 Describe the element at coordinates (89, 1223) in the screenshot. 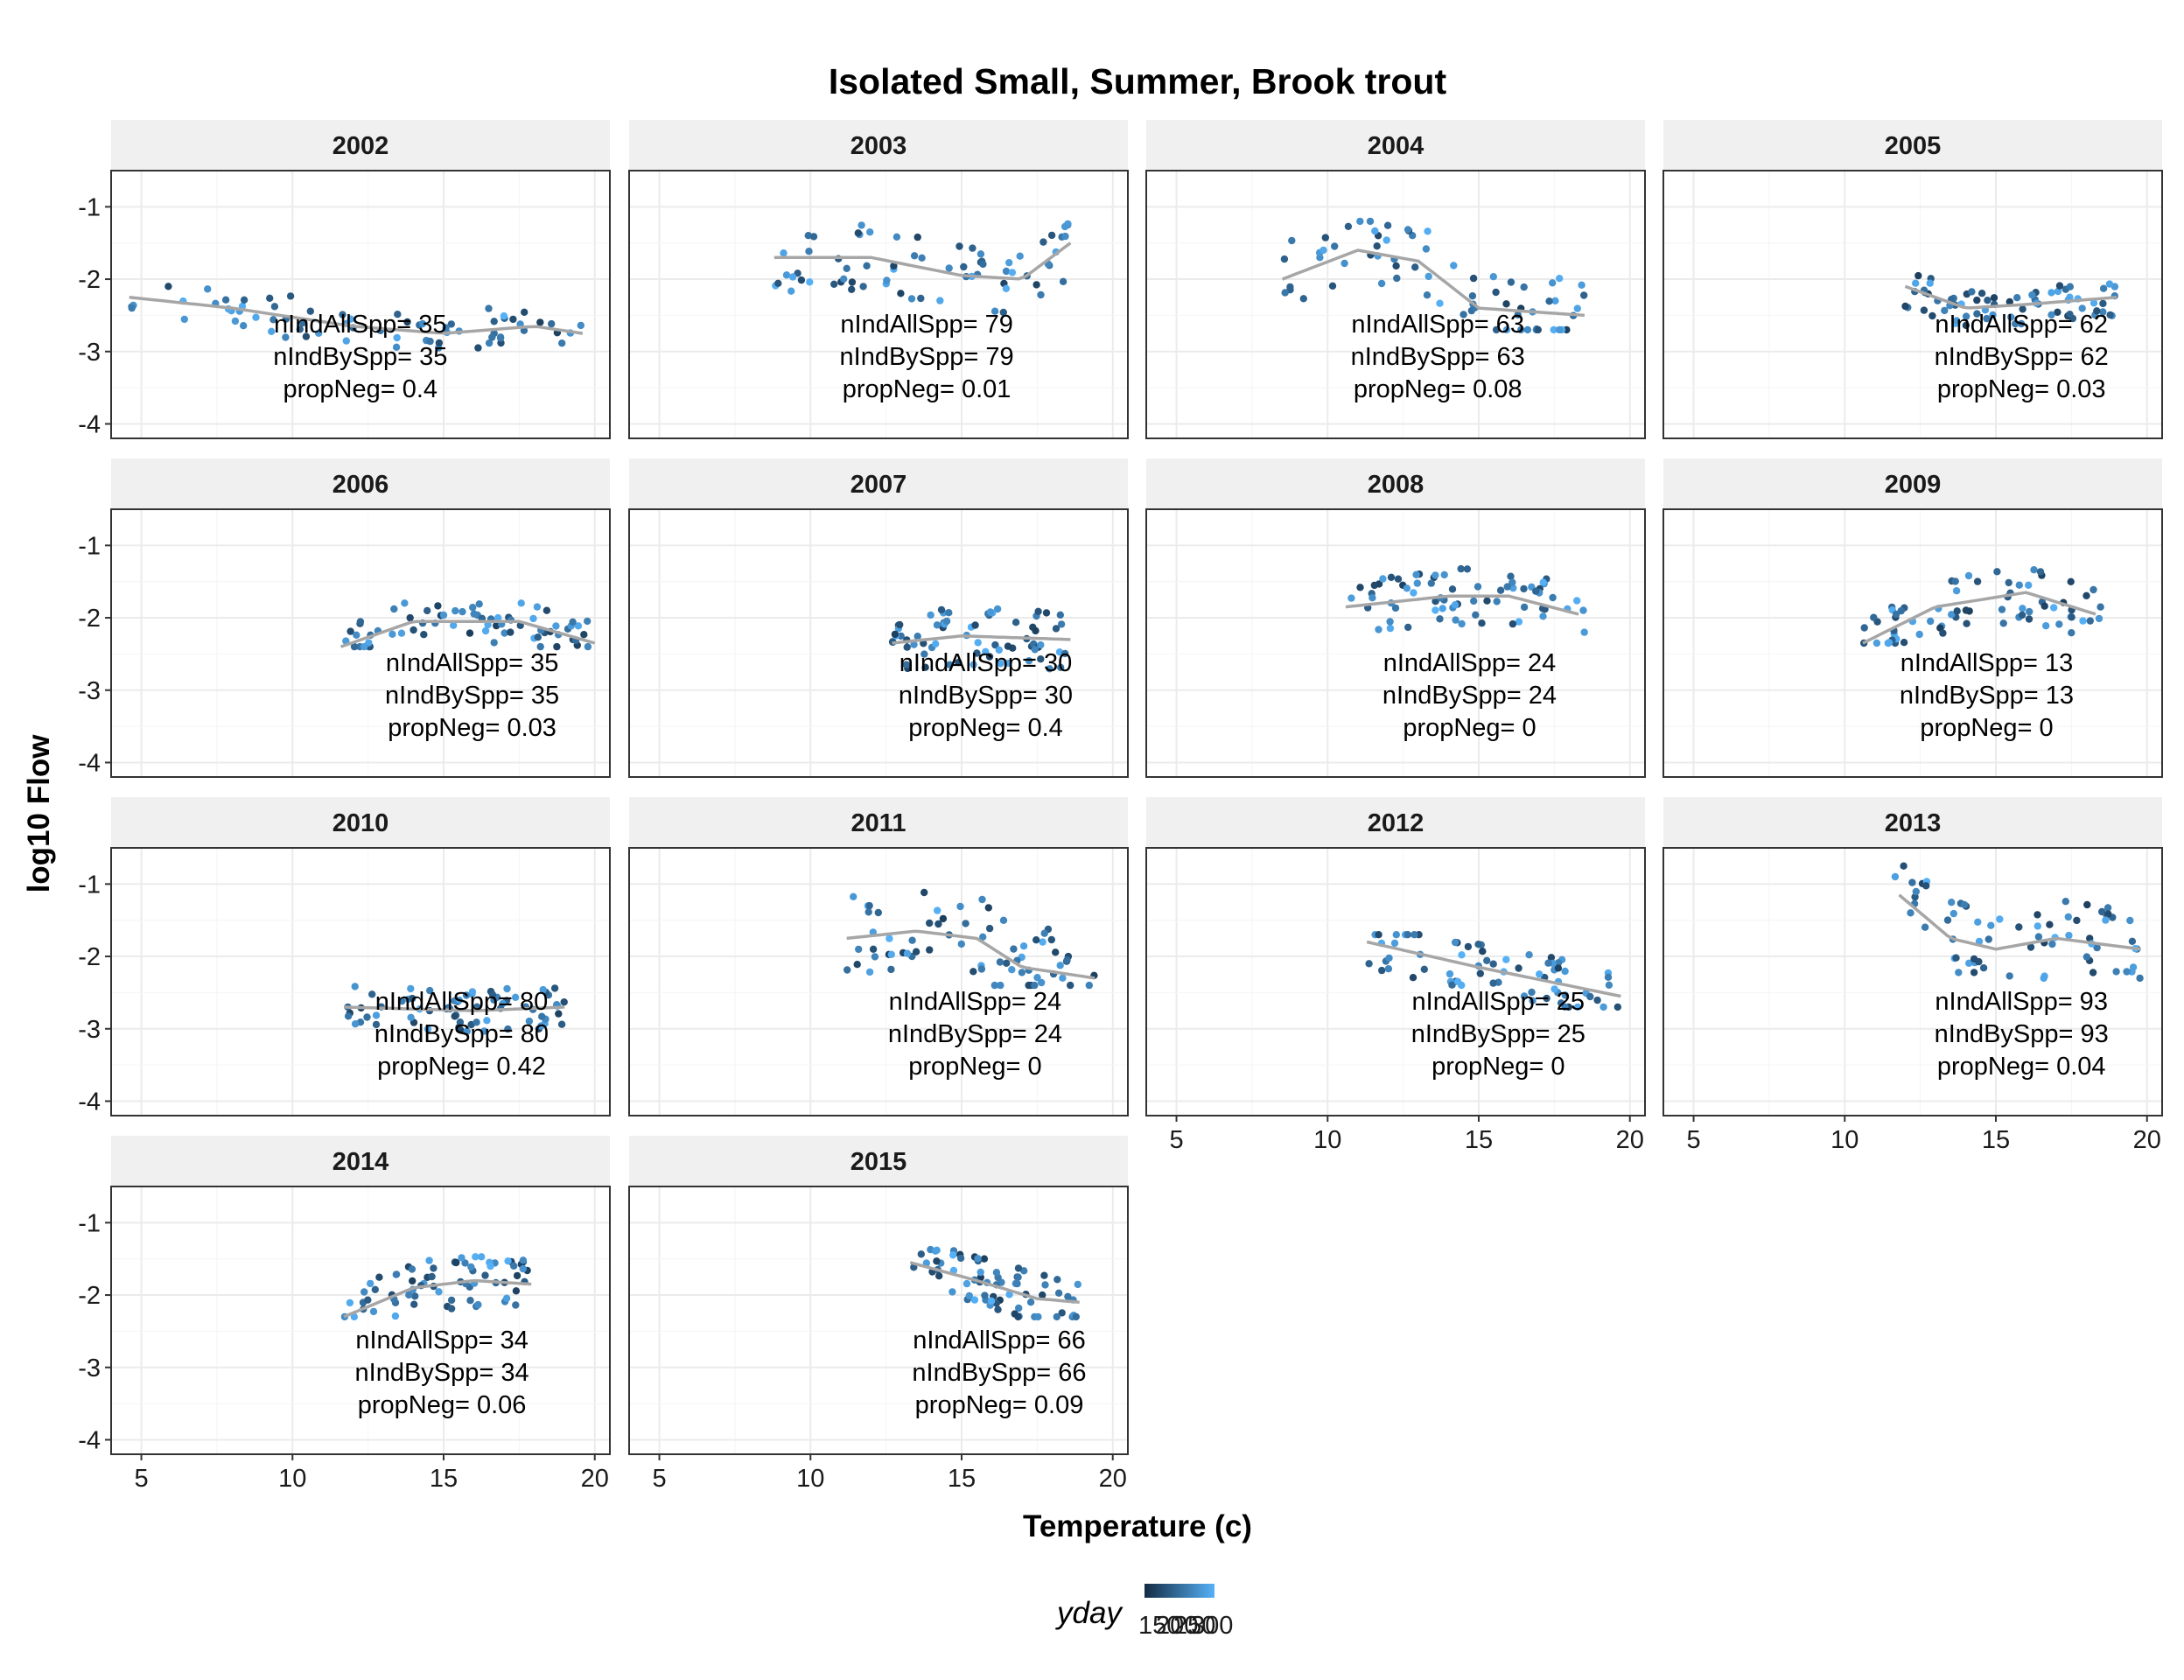

I see `y-tick-label: -1` at that location.